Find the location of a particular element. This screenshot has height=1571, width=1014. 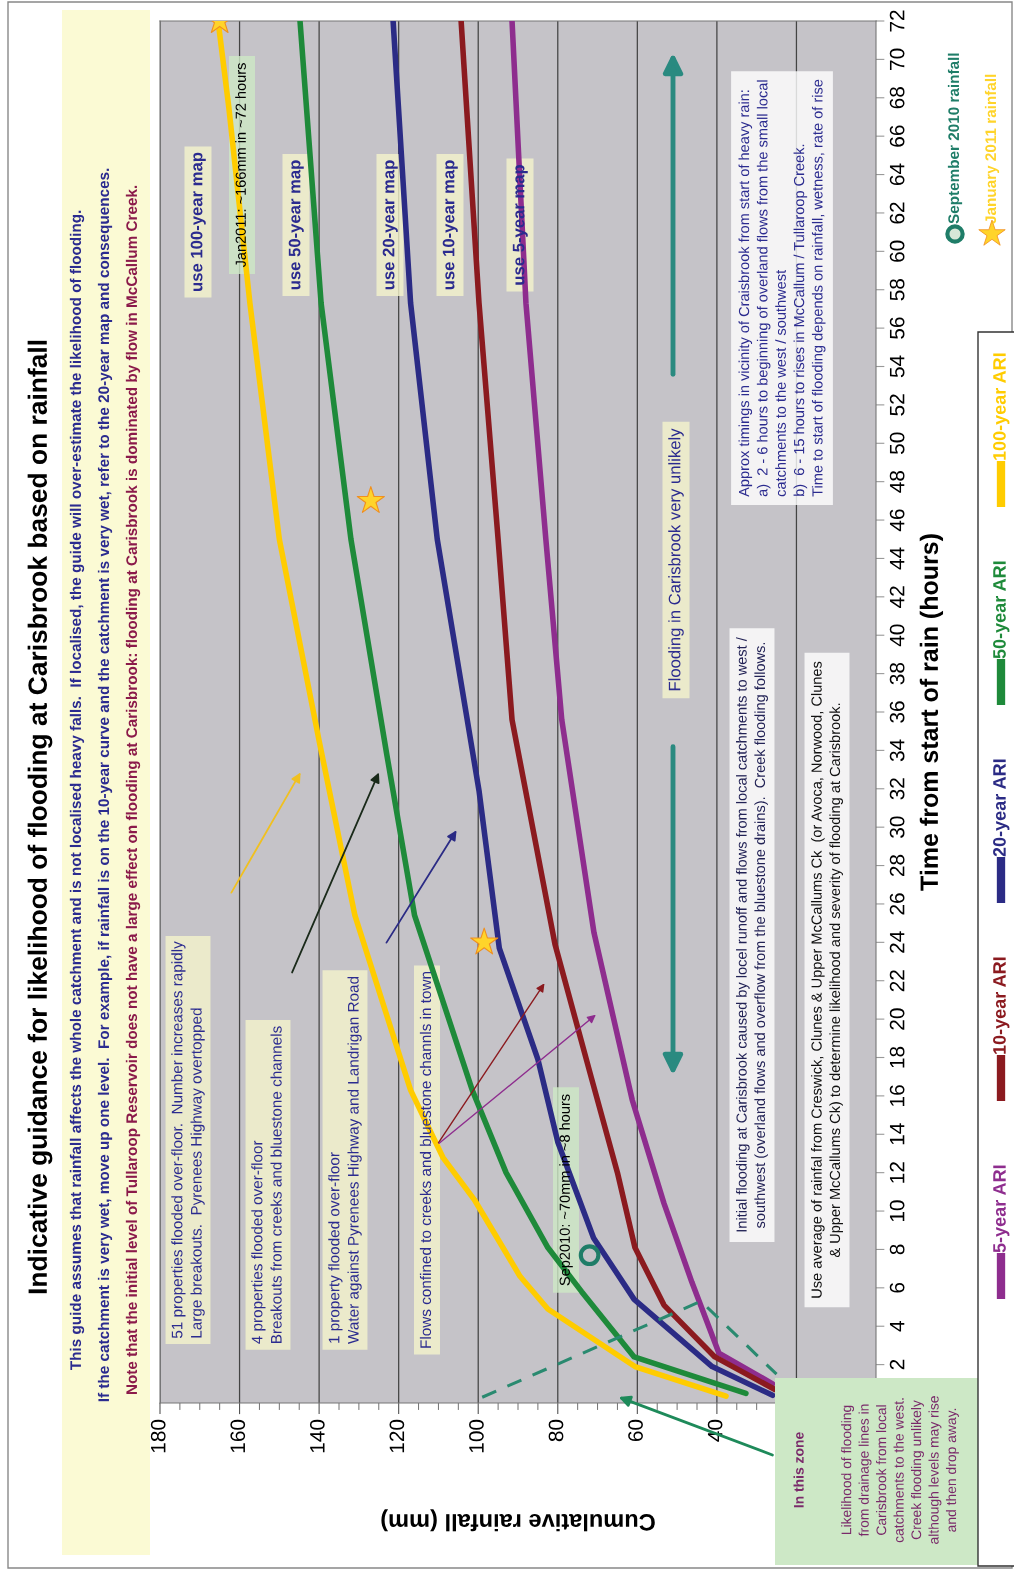

y-tick-label: 14 is located at coordinates (897, 1134).